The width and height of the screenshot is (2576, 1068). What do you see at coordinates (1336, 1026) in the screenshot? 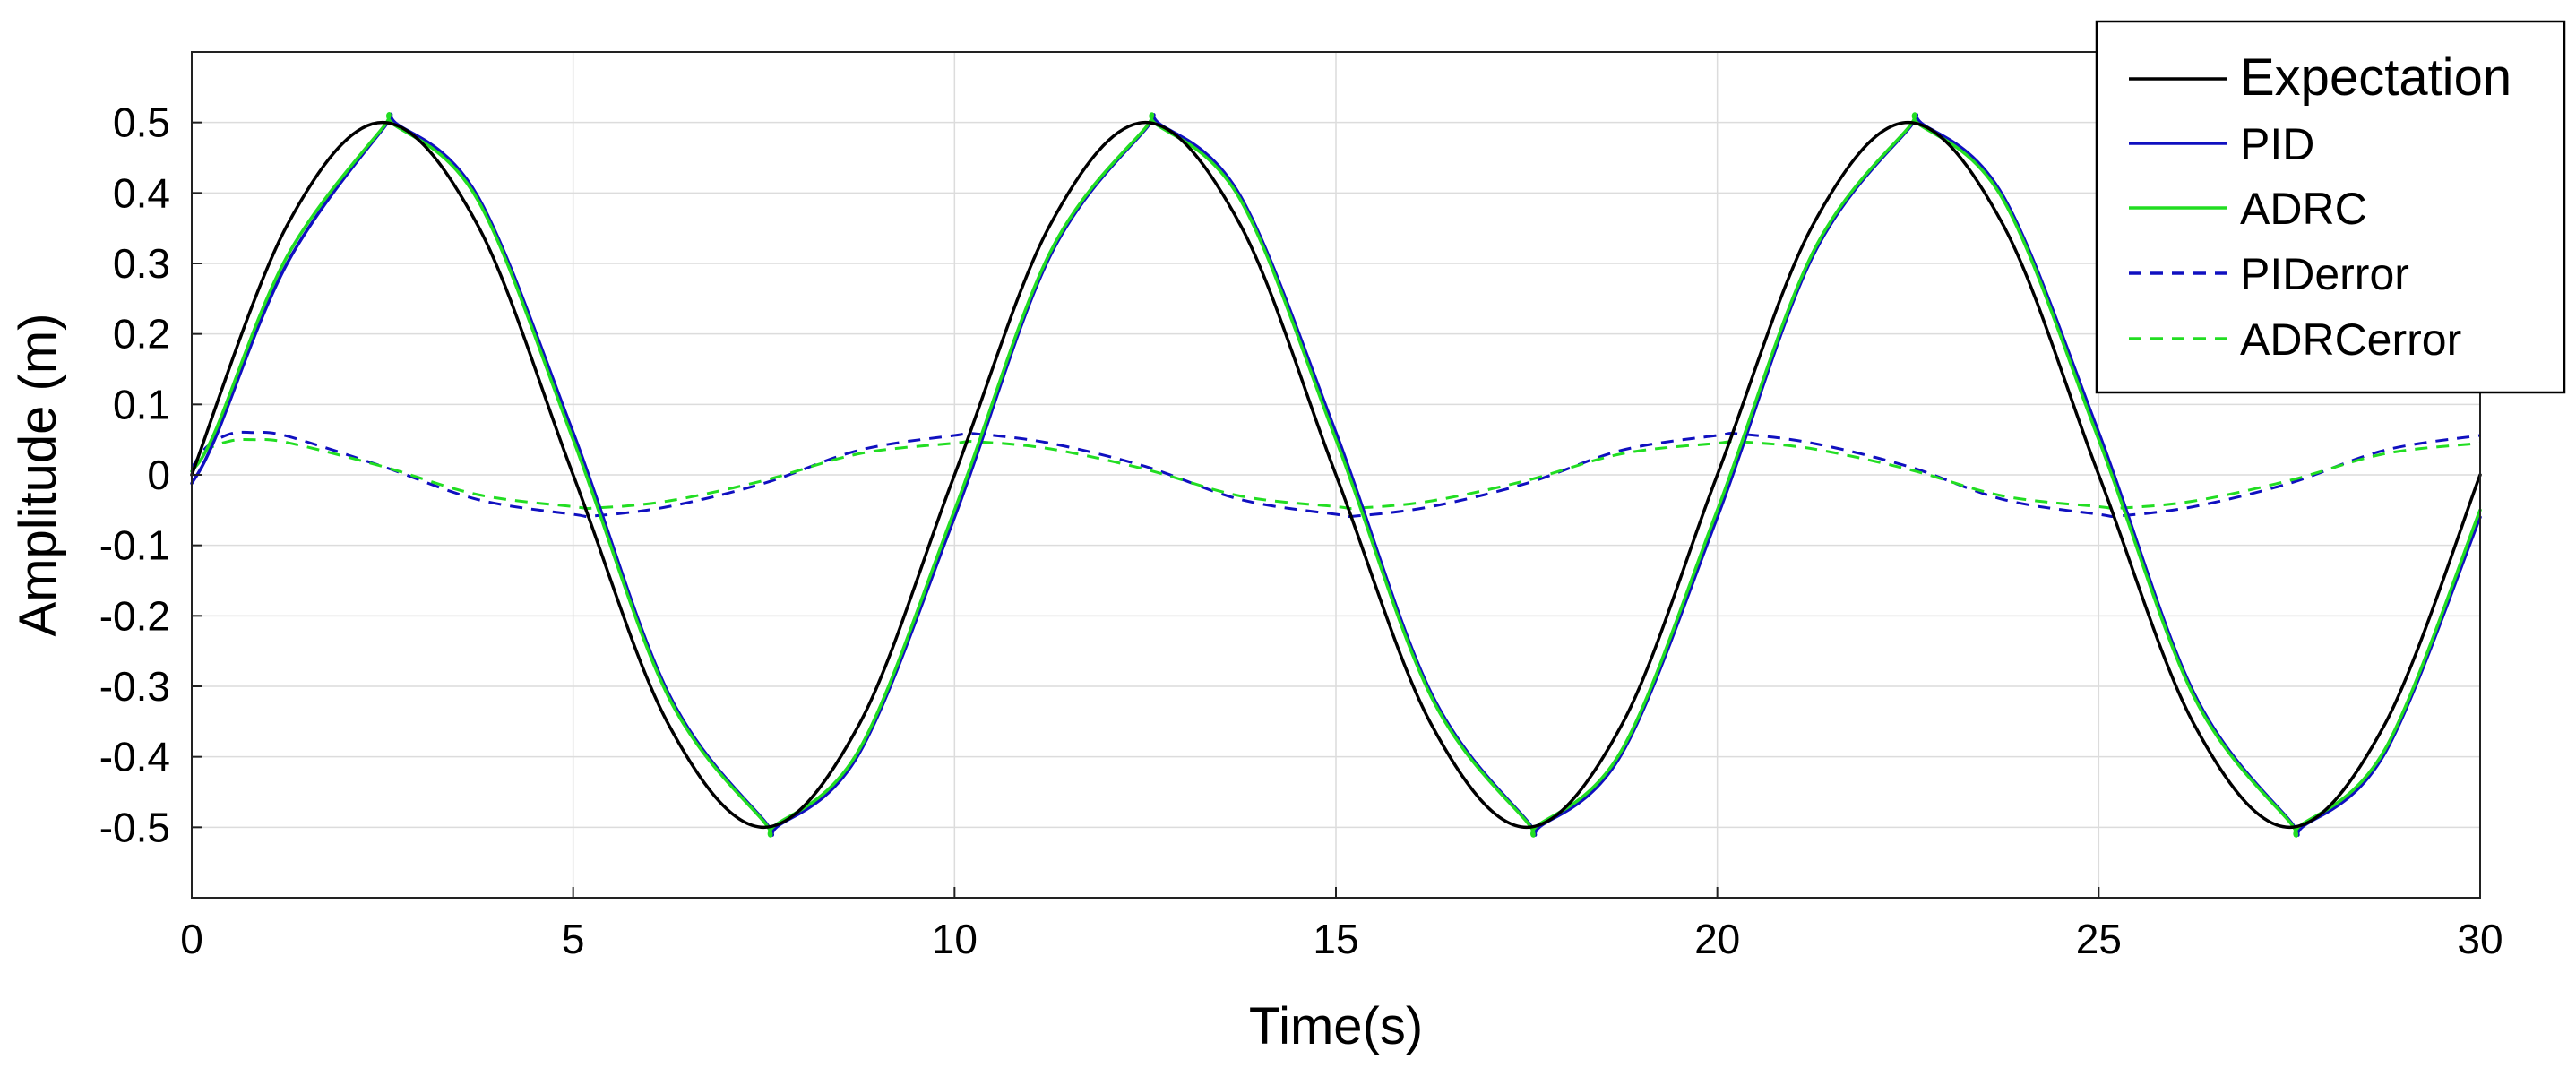
I see `x-axis-label: Time(s)` at bounding box center [1336, 1026].